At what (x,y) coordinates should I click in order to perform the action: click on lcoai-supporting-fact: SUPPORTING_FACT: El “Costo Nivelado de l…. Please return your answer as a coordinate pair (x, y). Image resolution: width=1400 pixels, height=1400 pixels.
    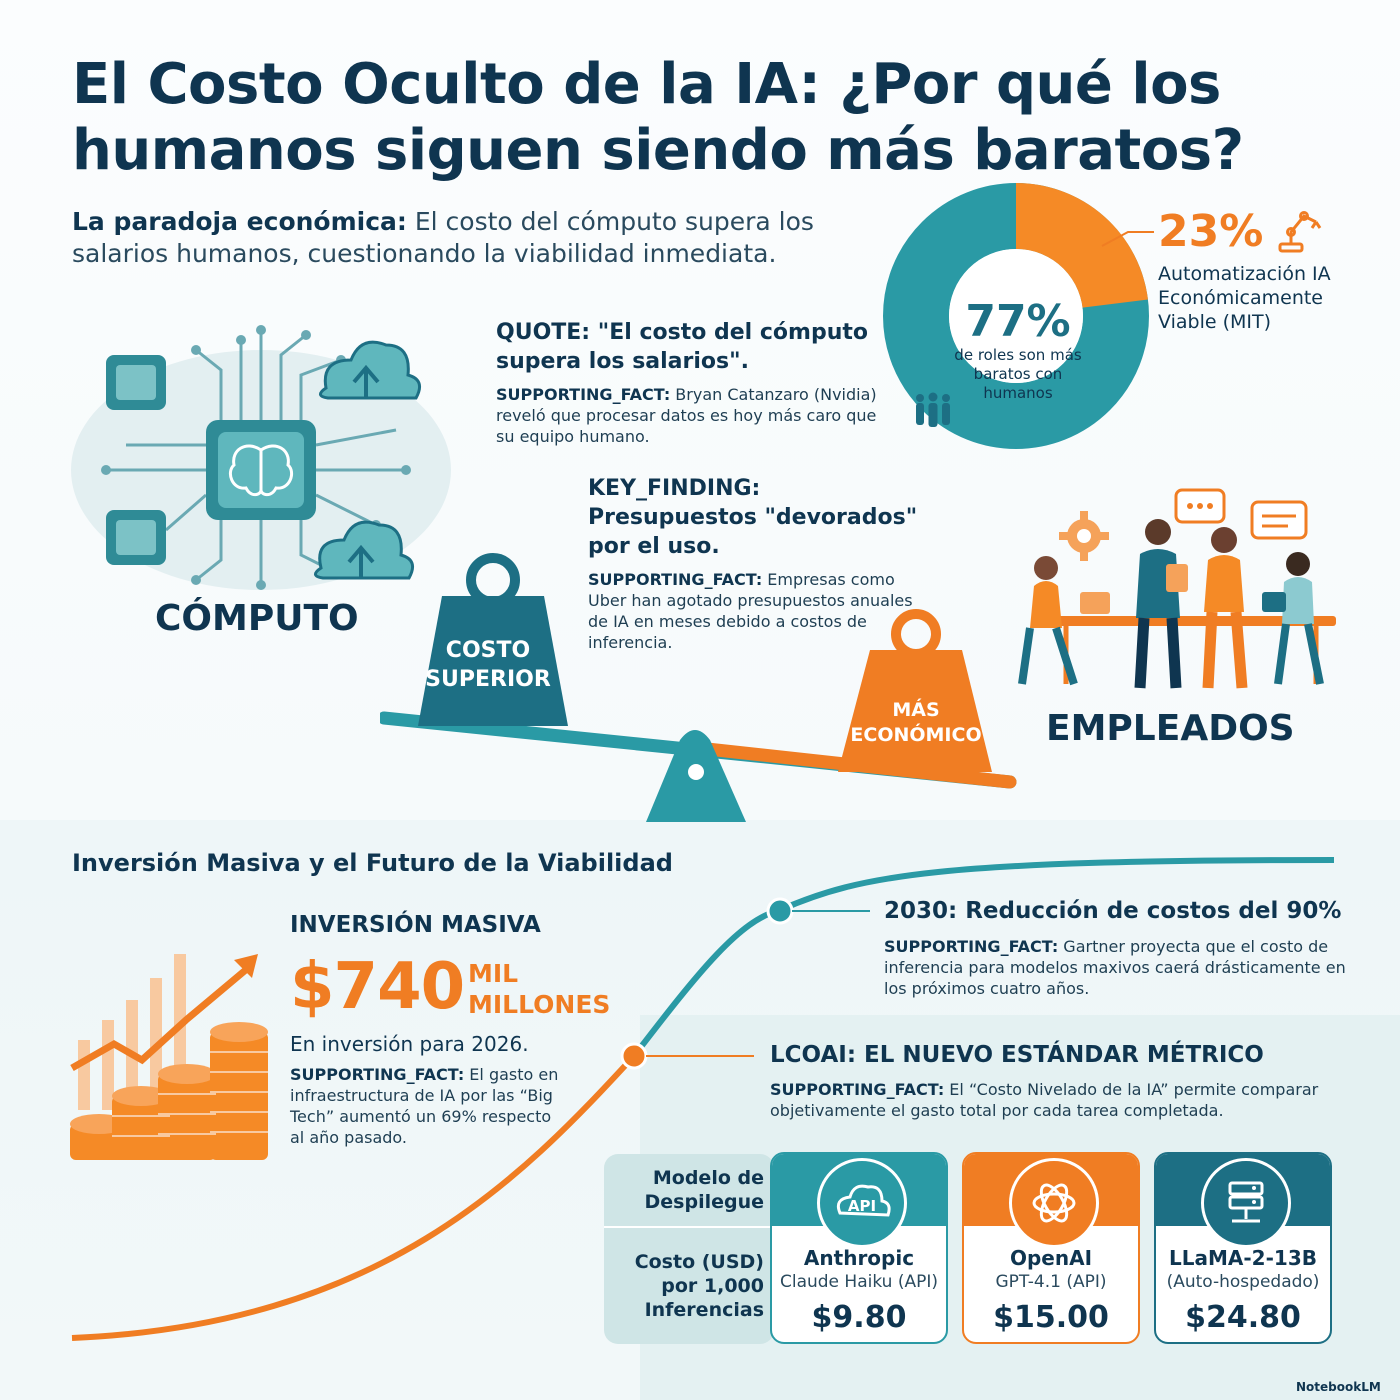
    Looking at the image, I should click on (1050, 1100).